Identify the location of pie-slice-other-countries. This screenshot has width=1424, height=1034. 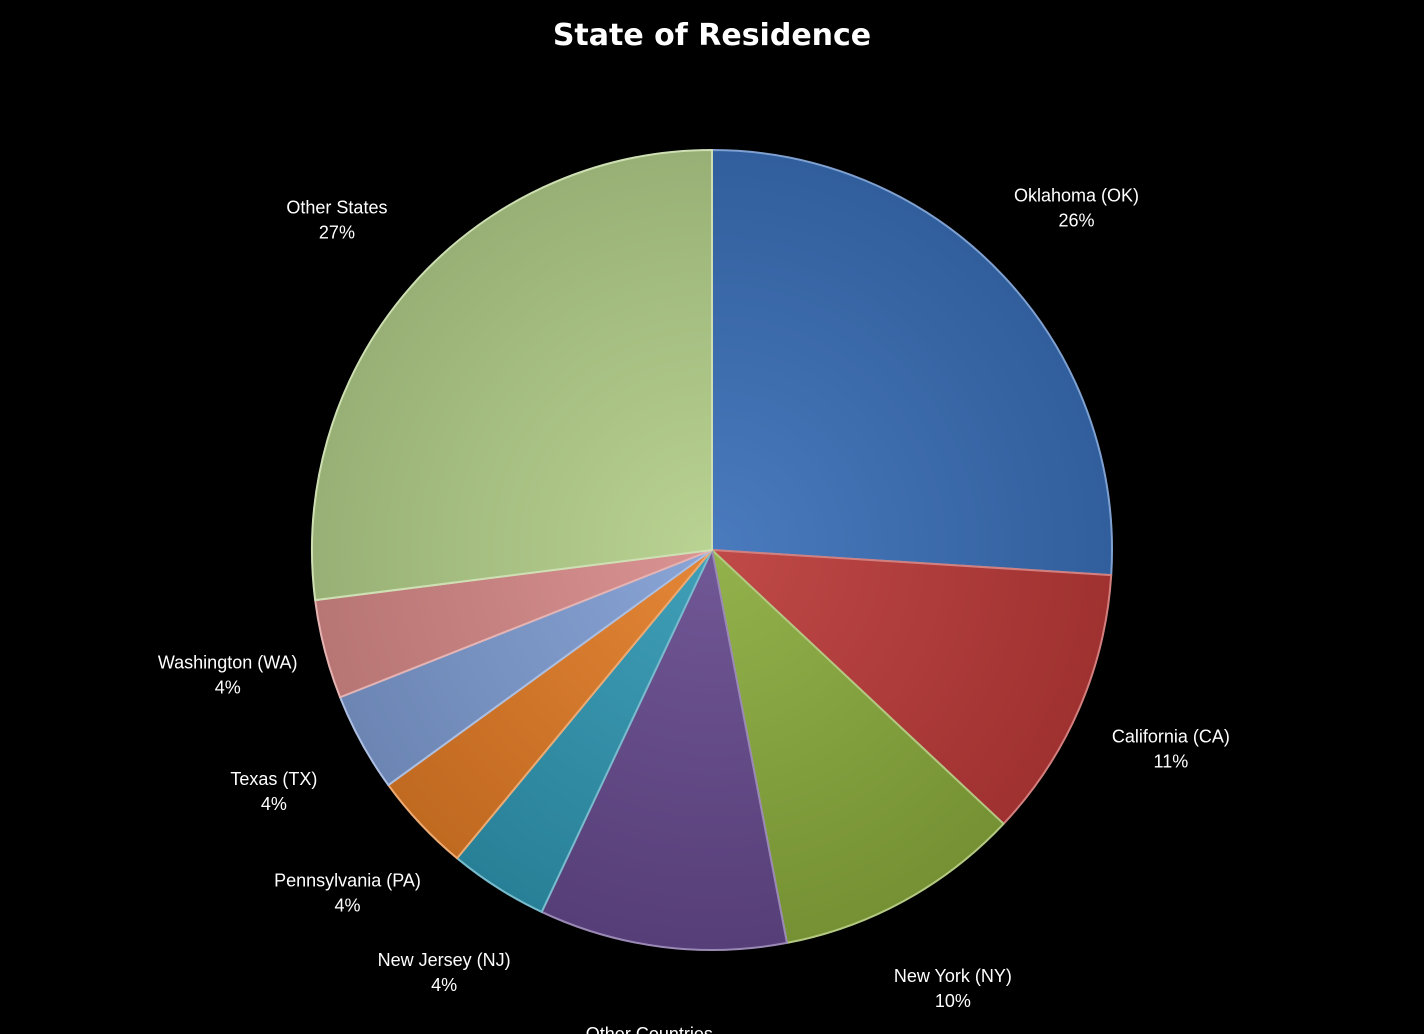
(664, 750).